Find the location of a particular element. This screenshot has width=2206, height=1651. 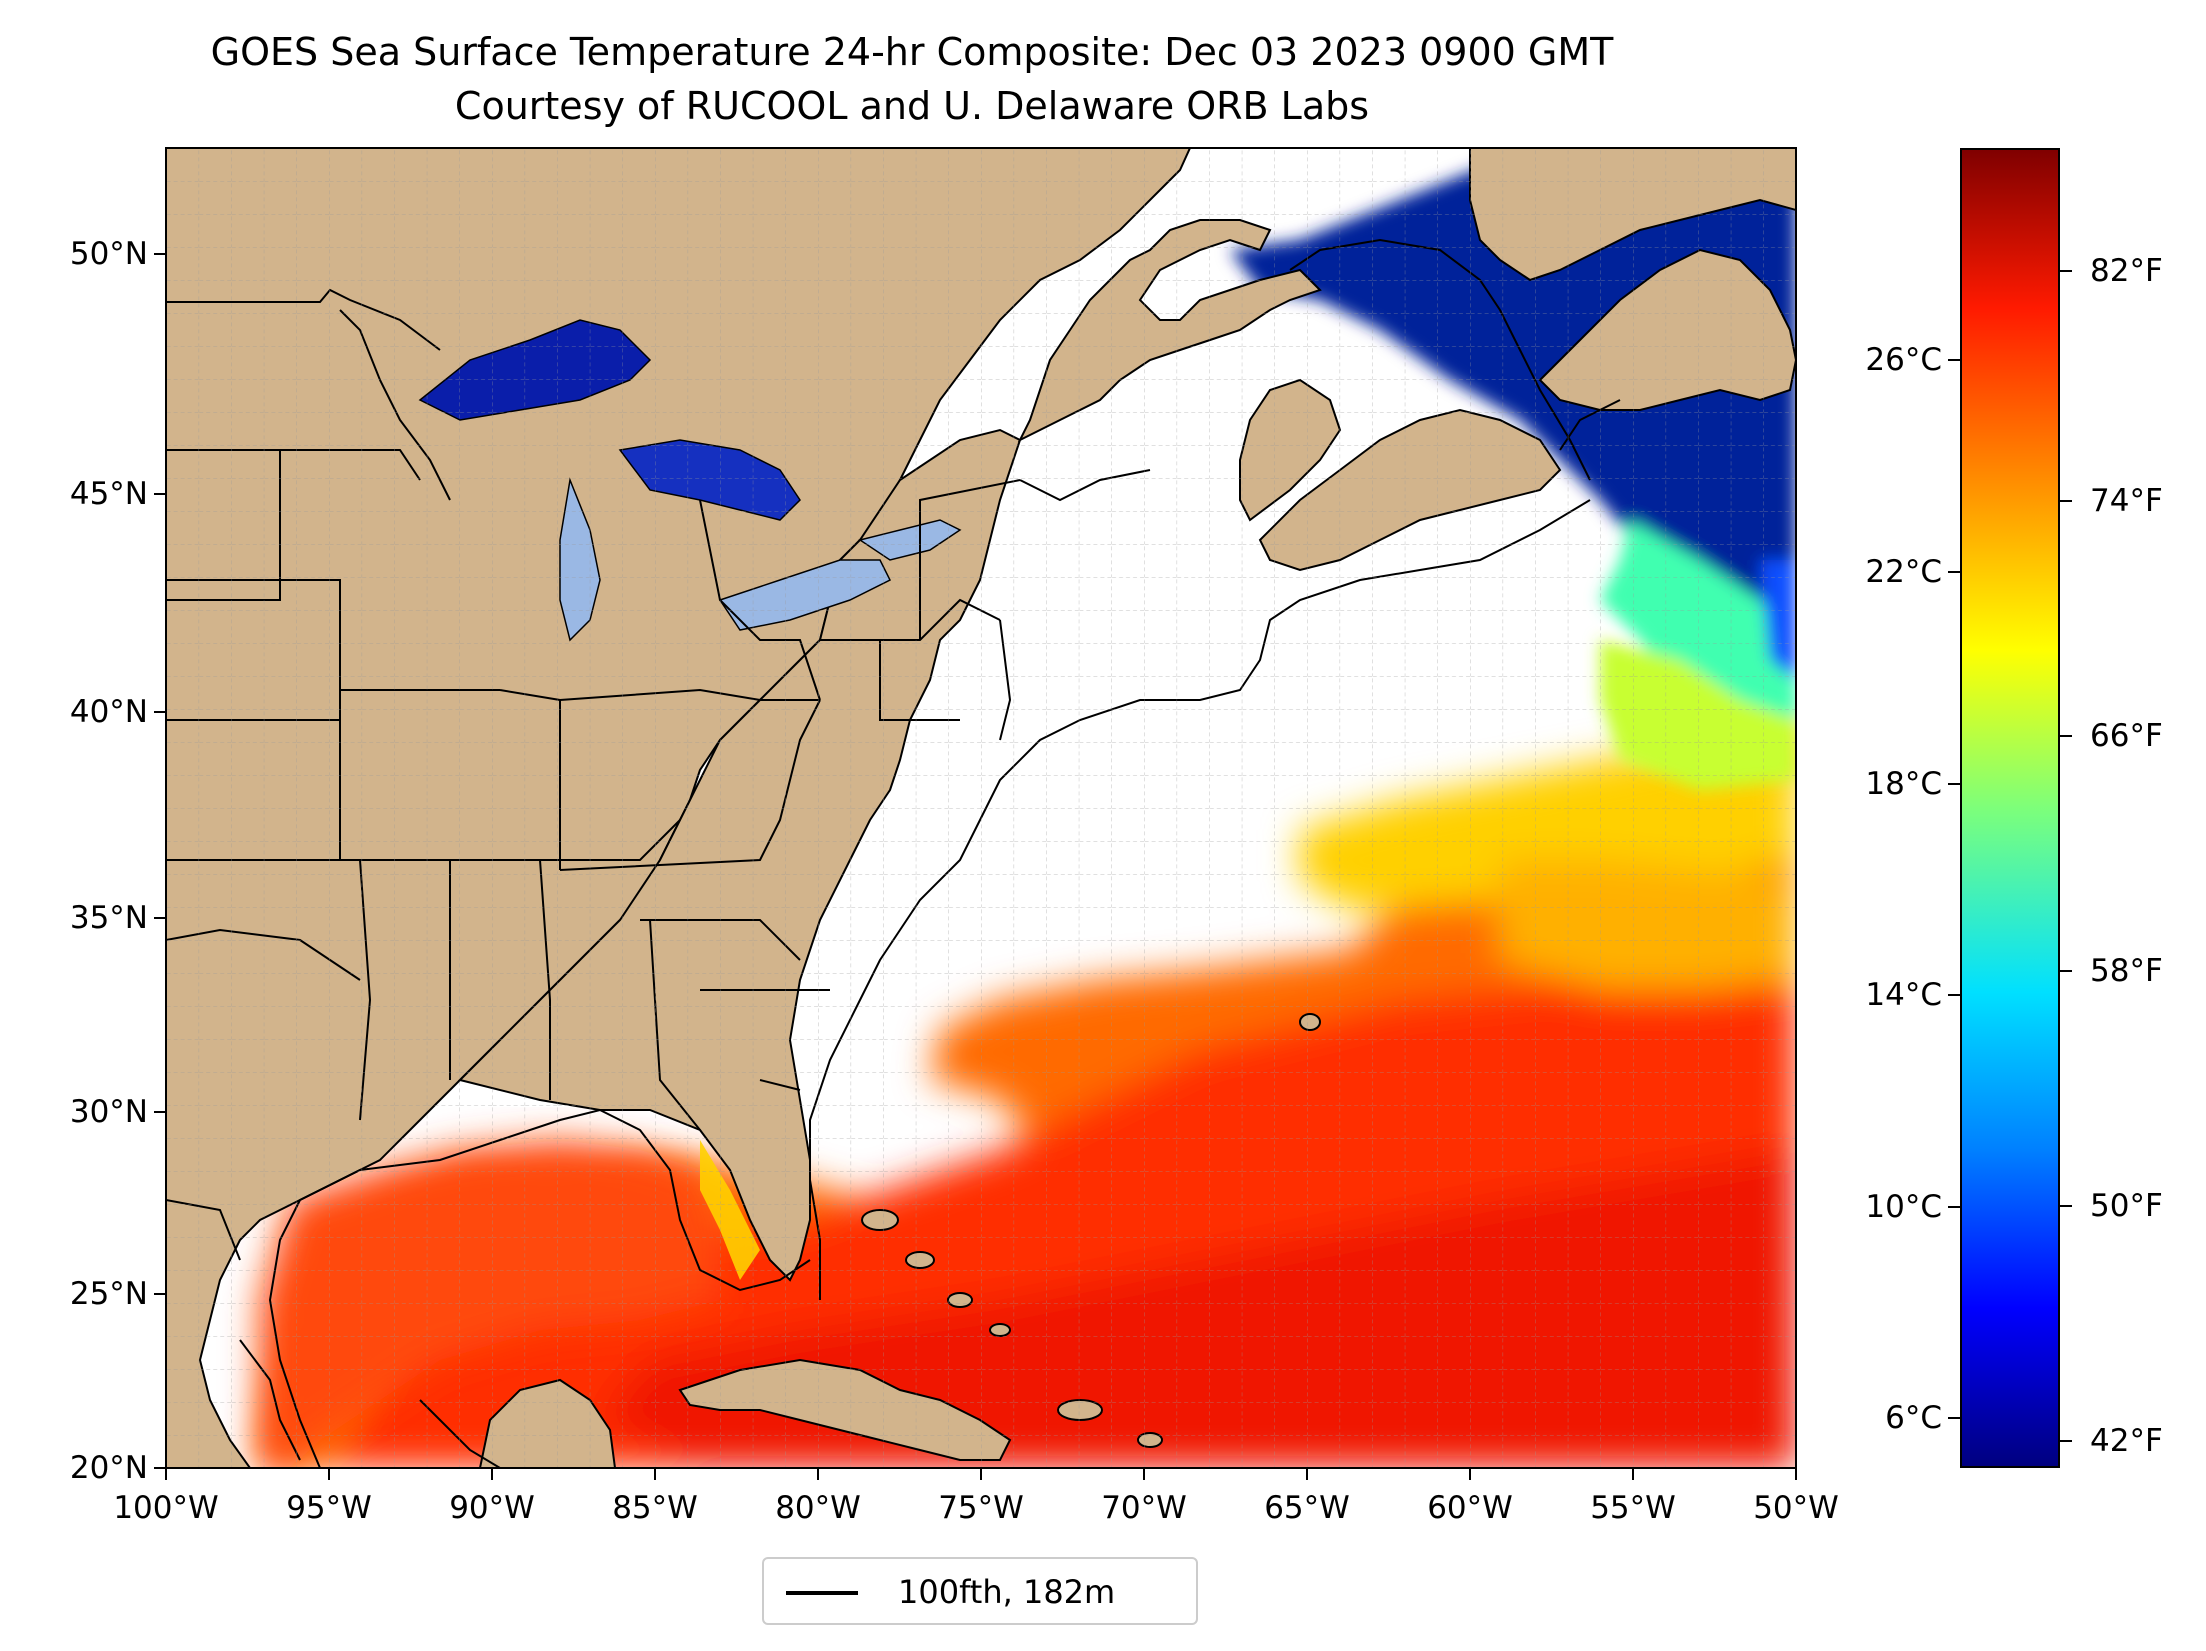

cb-tick-14c is located at coordinates (1954, 995).